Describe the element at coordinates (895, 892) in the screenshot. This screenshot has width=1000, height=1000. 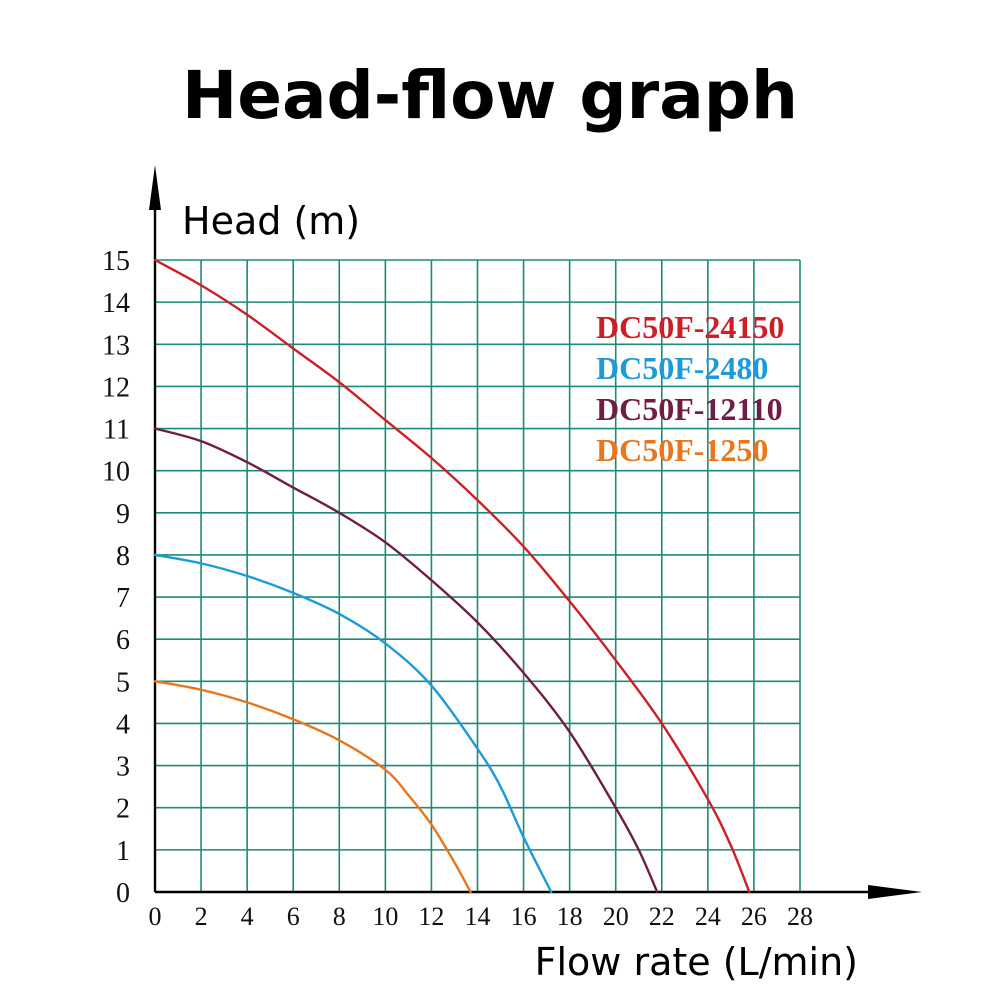
I see `x-axis-arrow` at that location.